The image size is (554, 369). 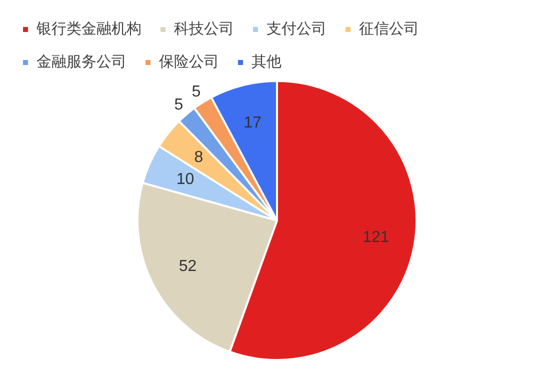 I want to click on legend-label: 保险公司, so click(x=189, y=61).